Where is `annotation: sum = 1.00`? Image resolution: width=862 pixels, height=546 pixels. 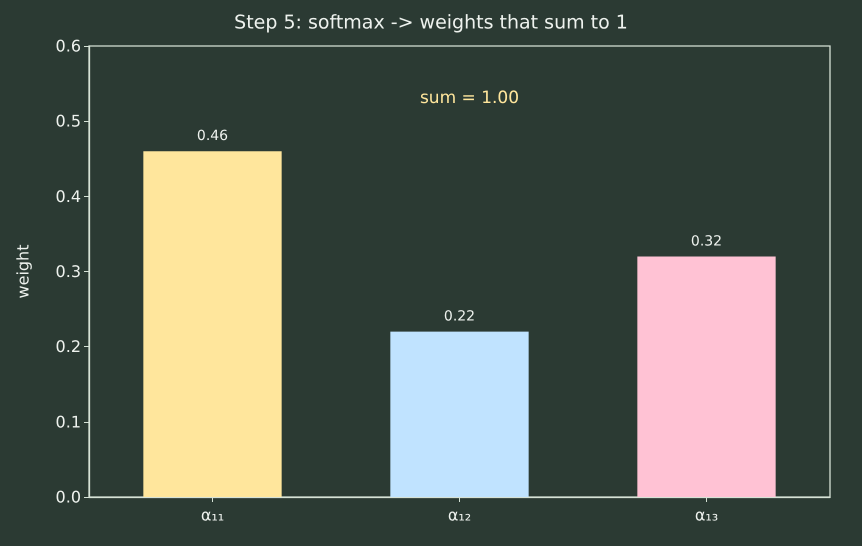
annotation: sum = 1.00 is located at coordinates (470, 98).